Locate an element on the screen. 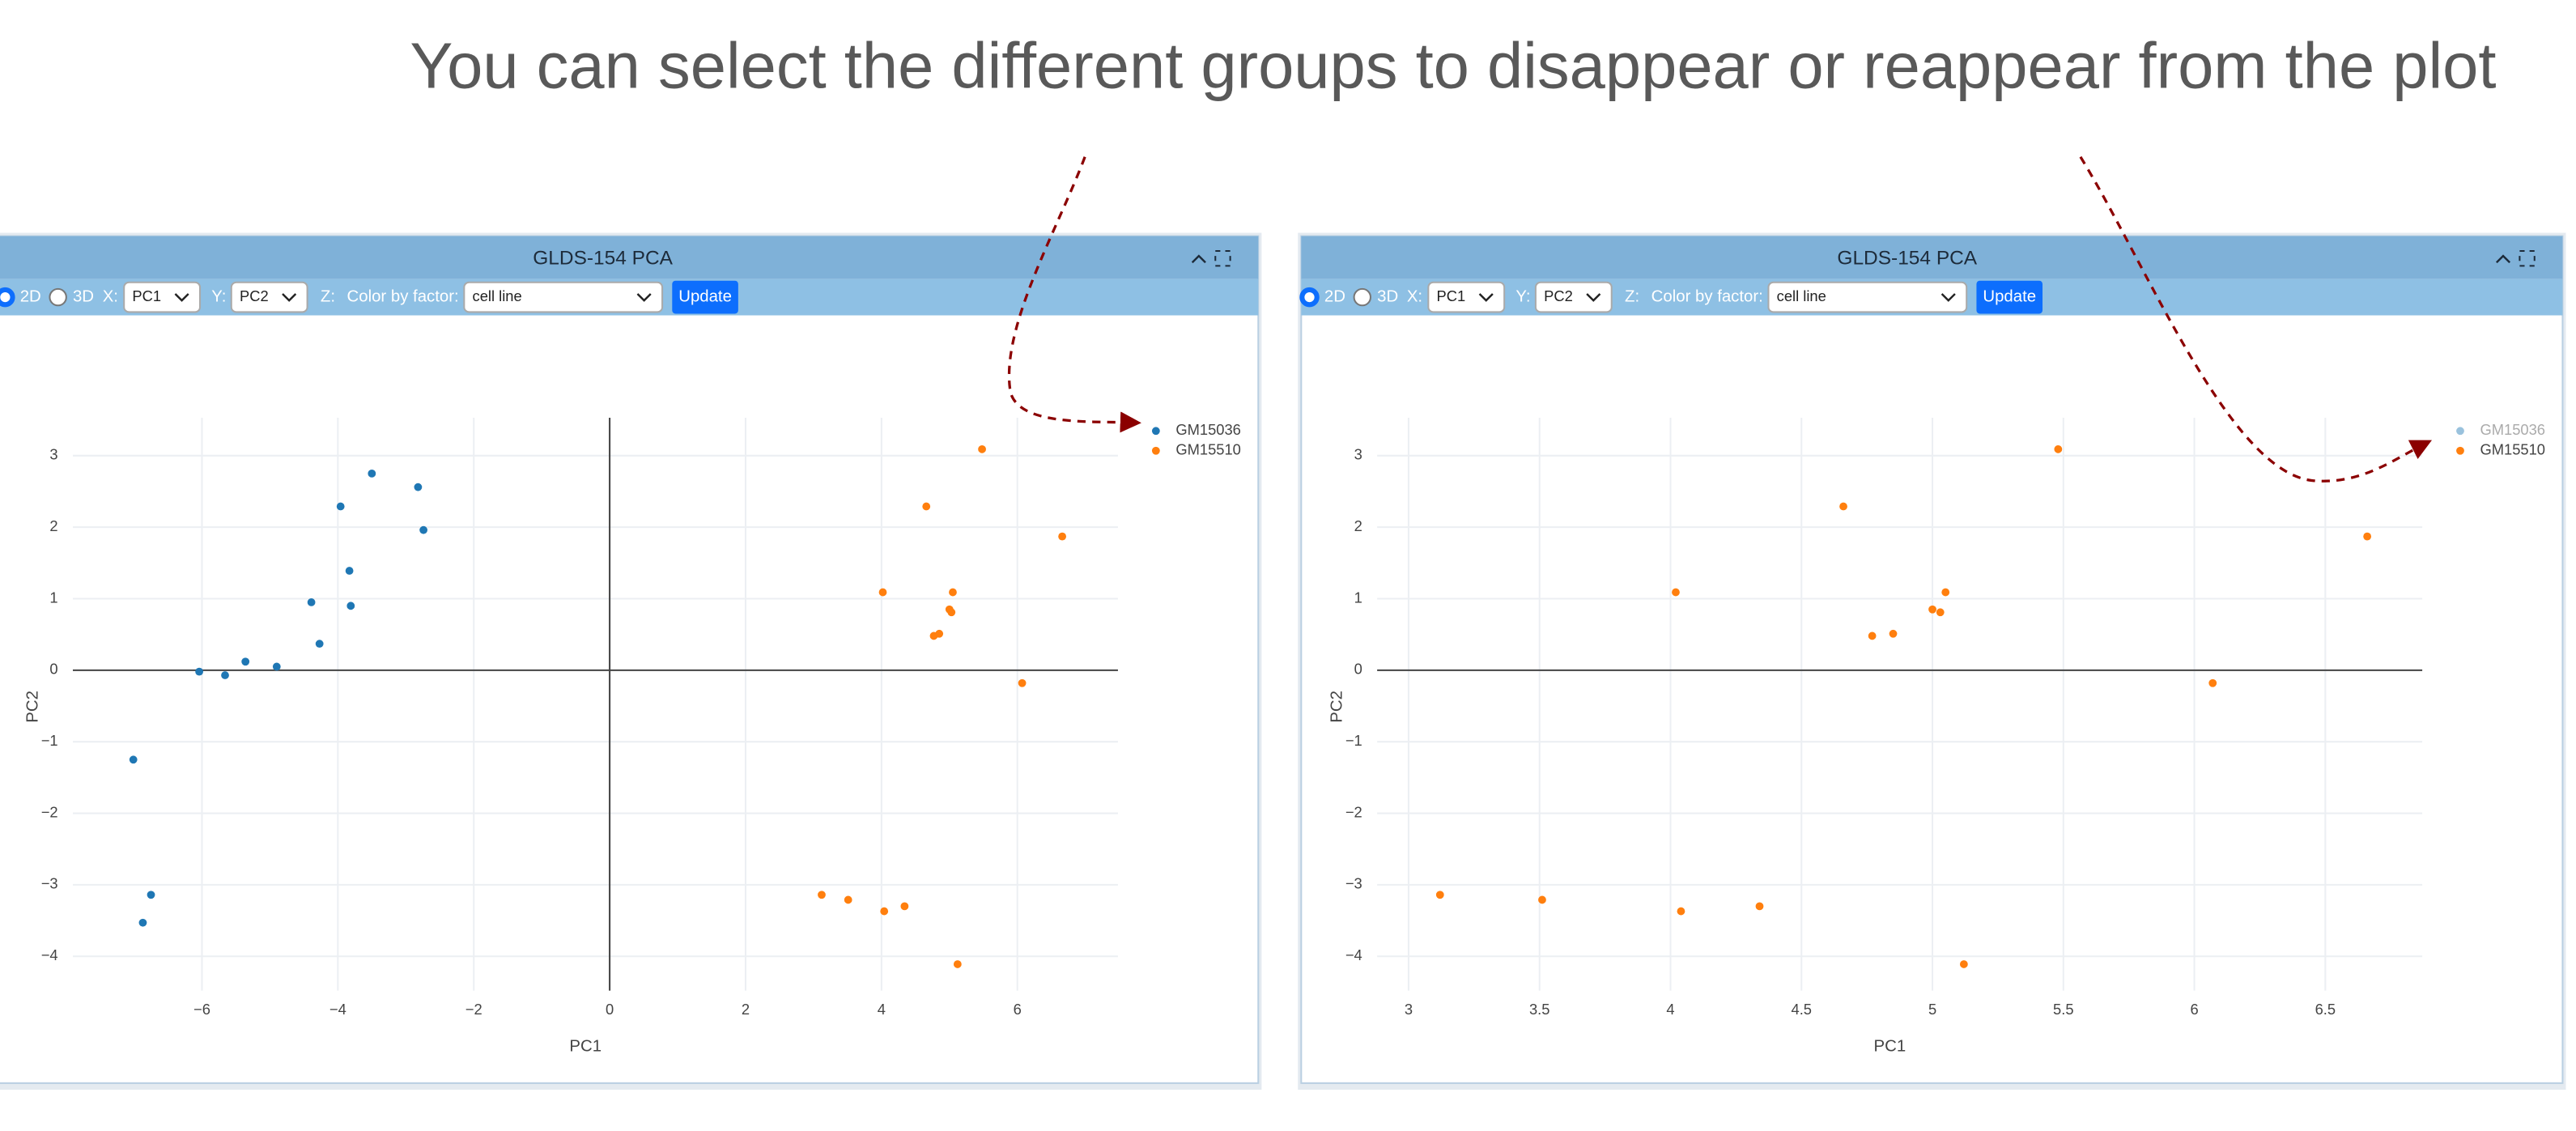 The width and height of the screenshot is (2576, 1131). x-tick-label: −2 is located at coordinates (474, 1010).